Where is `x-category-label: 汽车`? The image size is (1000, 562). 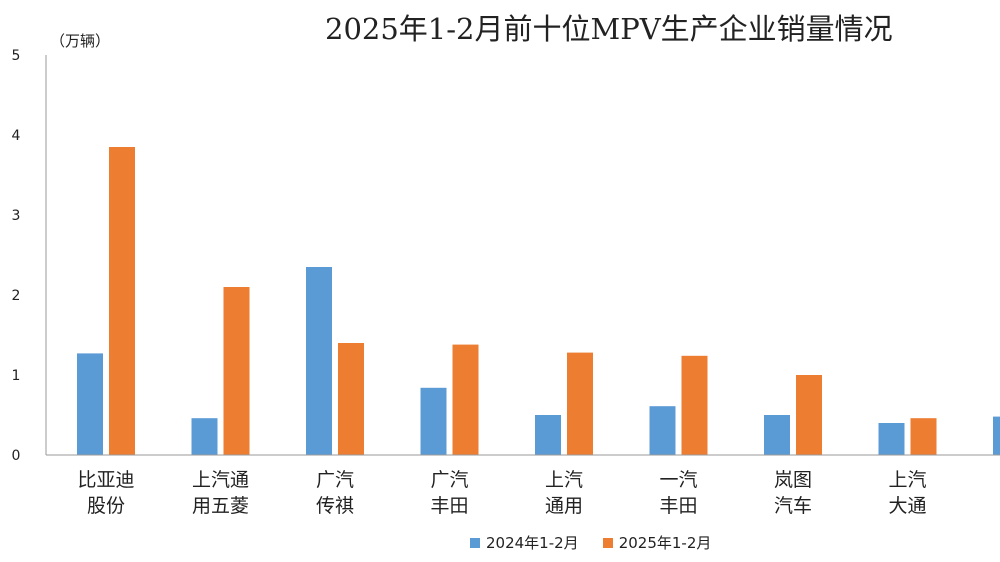 x-category-label: 汽车 is located at coordinates (793, 506).